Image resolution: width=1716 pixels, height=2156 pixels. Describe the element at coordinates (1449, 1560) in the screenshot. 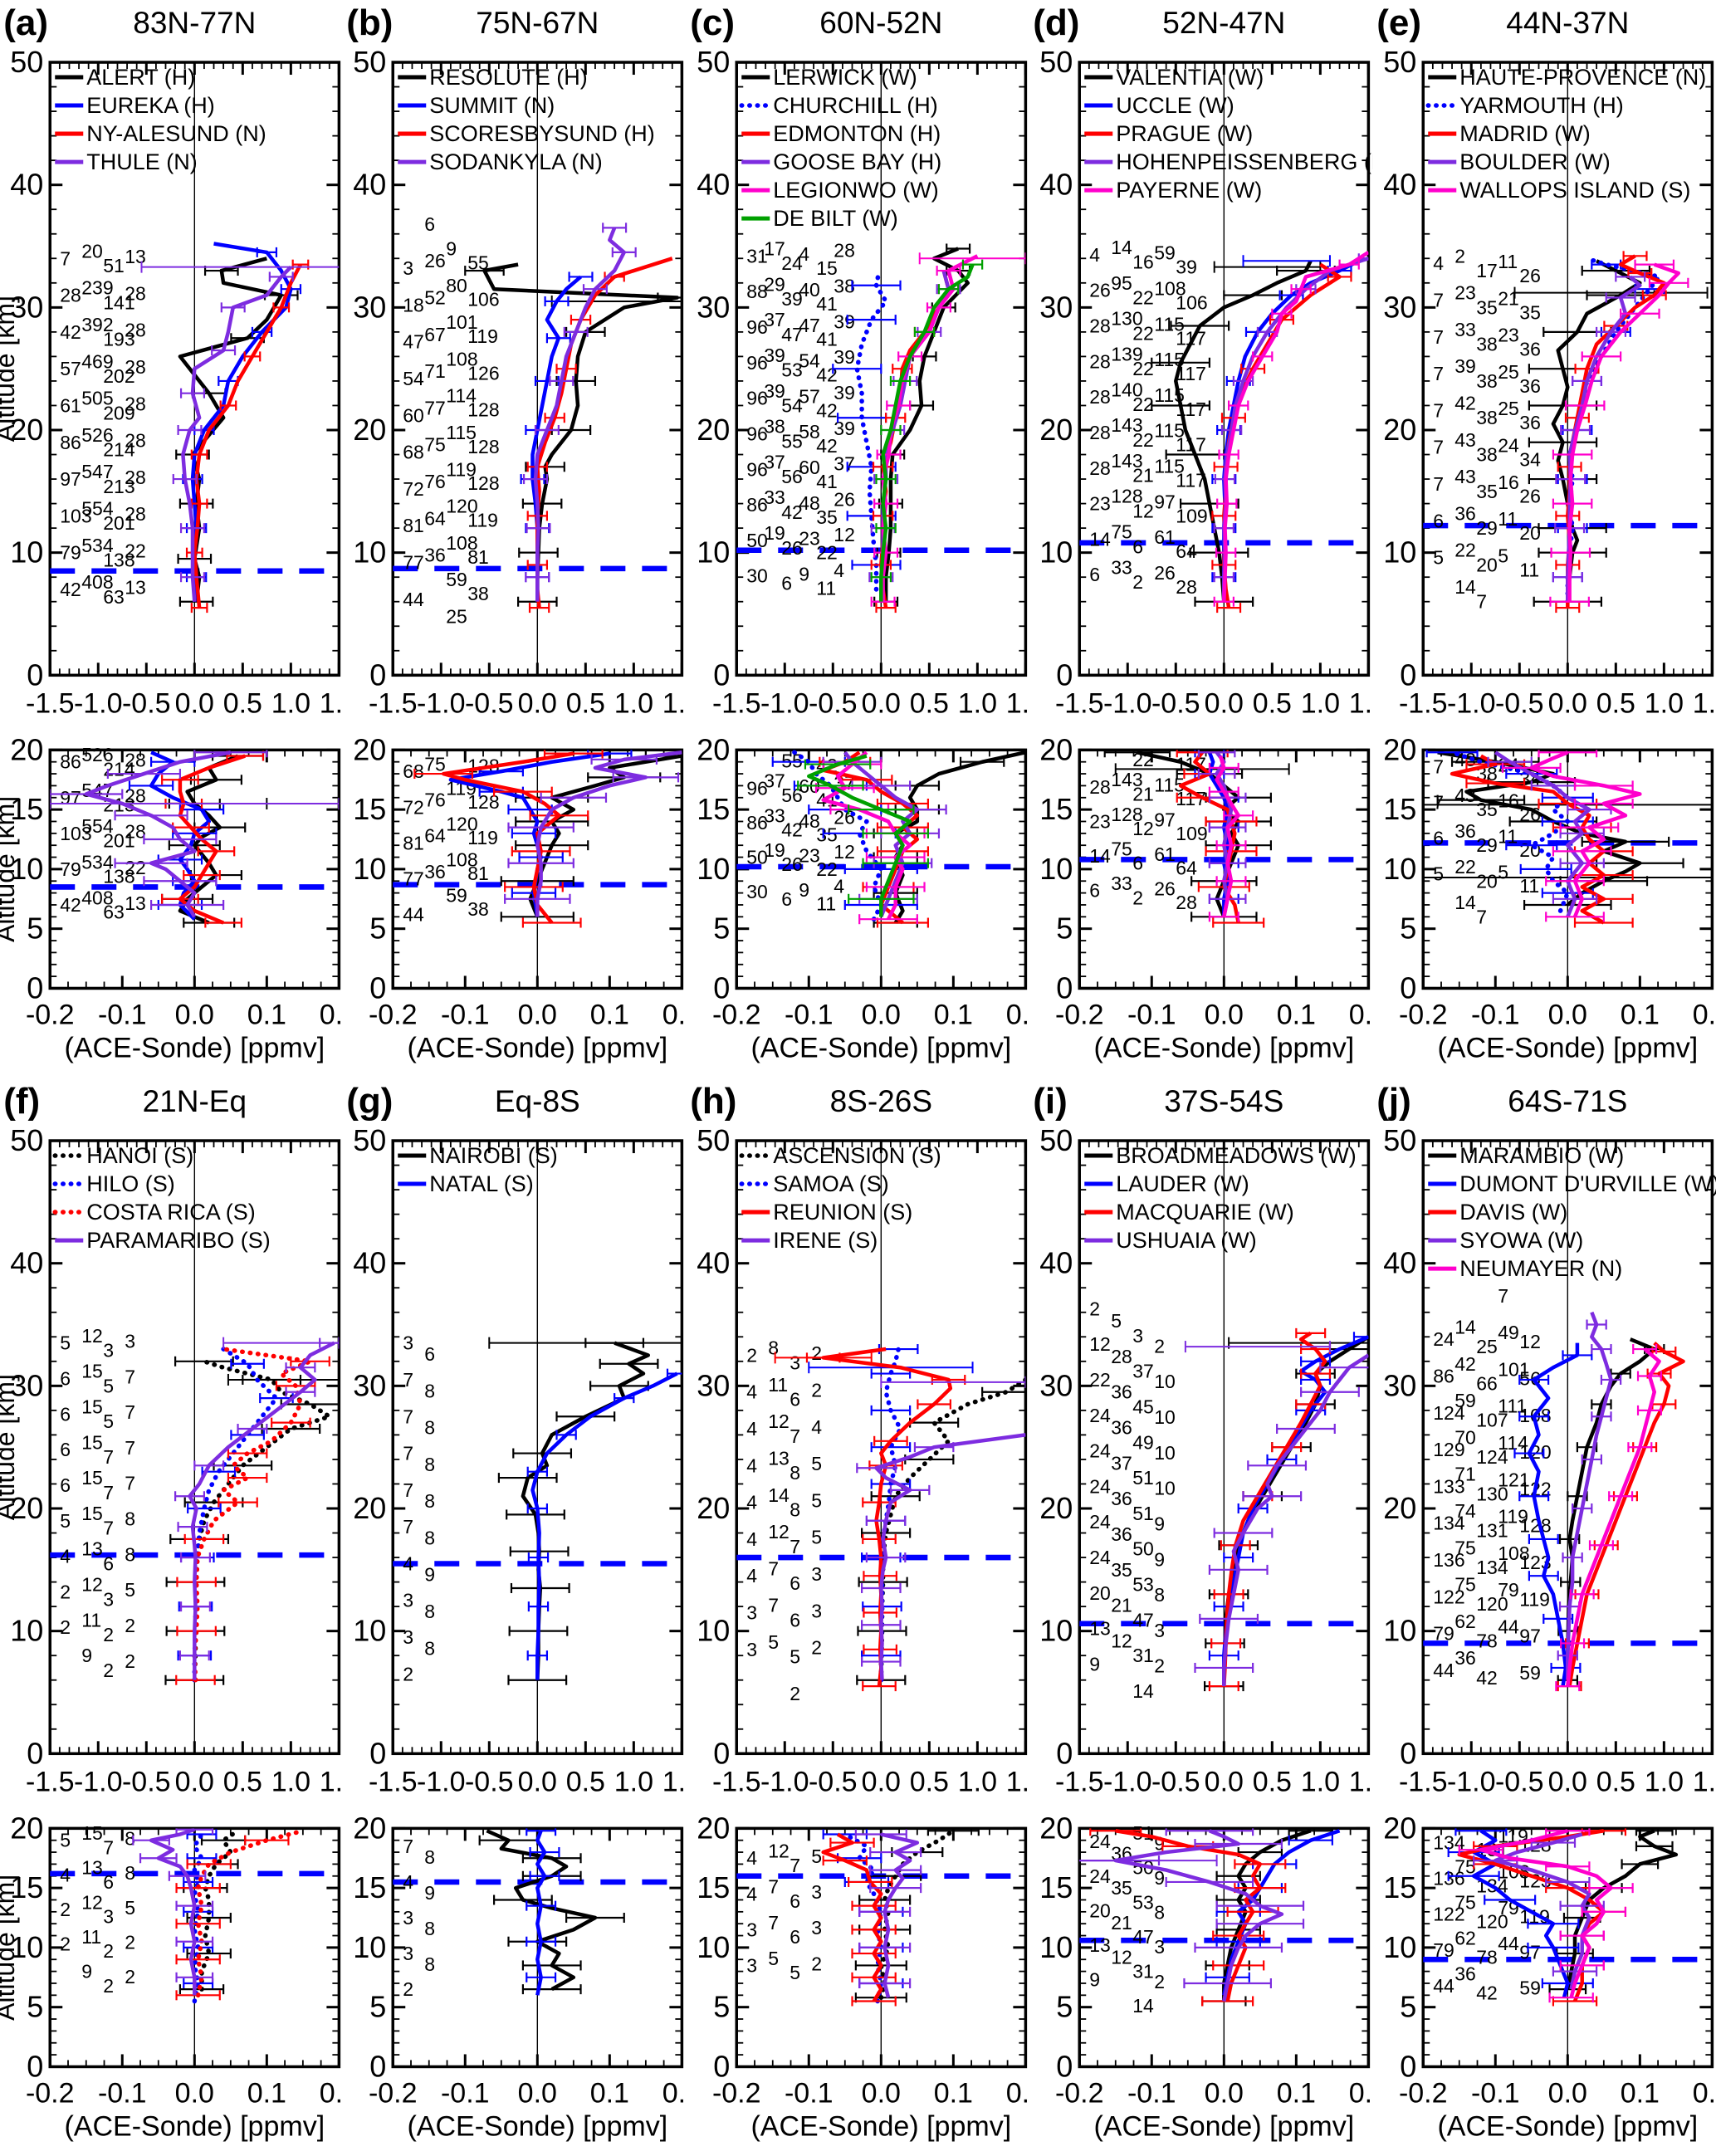

I see `svg-text: 136` at that location.